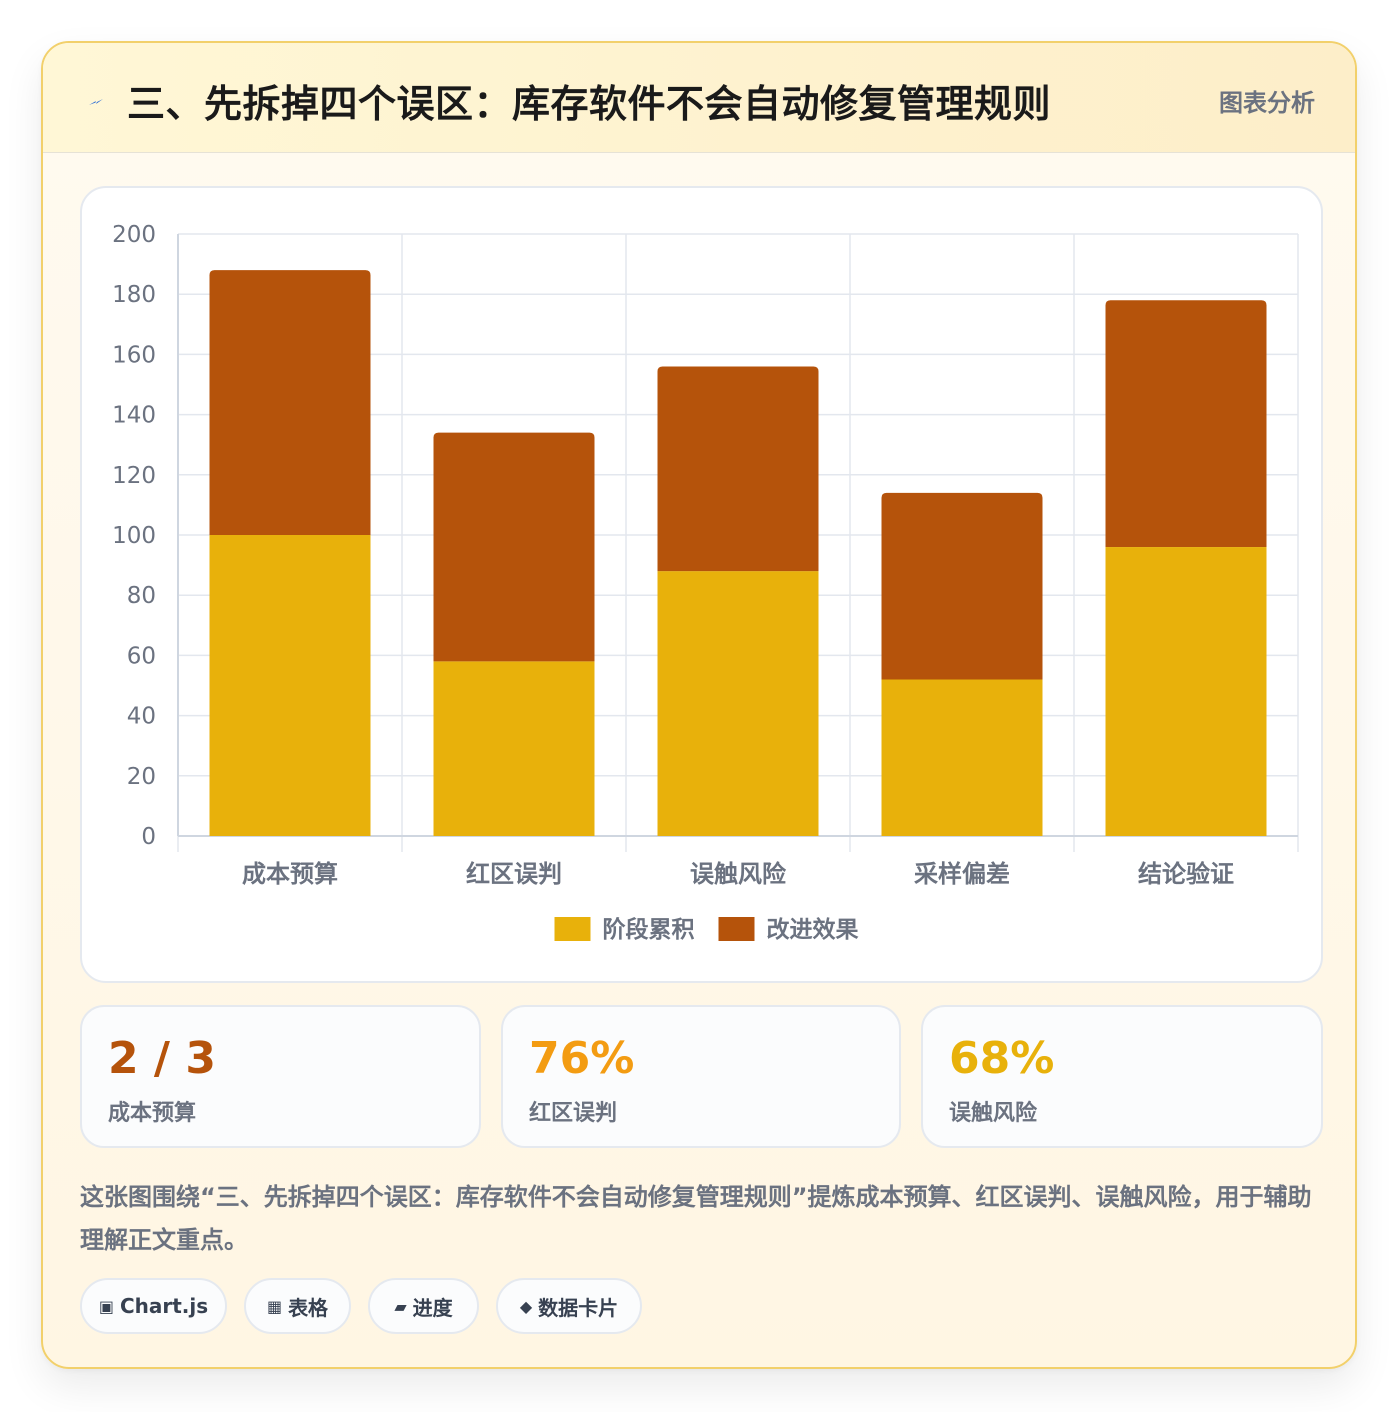 This screenshot has height=1412, width=1400. I want to click on tag-label: 数据卡片, so click(578, 1307).